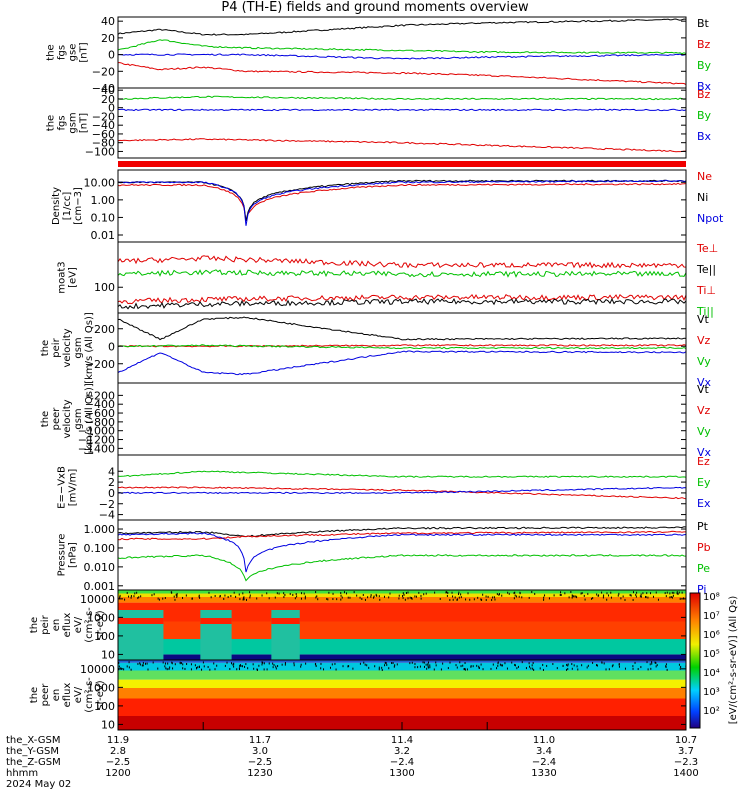 This screenshot has width=750, height=800. I want to click on y-tick-label: 1.000, so click(100, 529).